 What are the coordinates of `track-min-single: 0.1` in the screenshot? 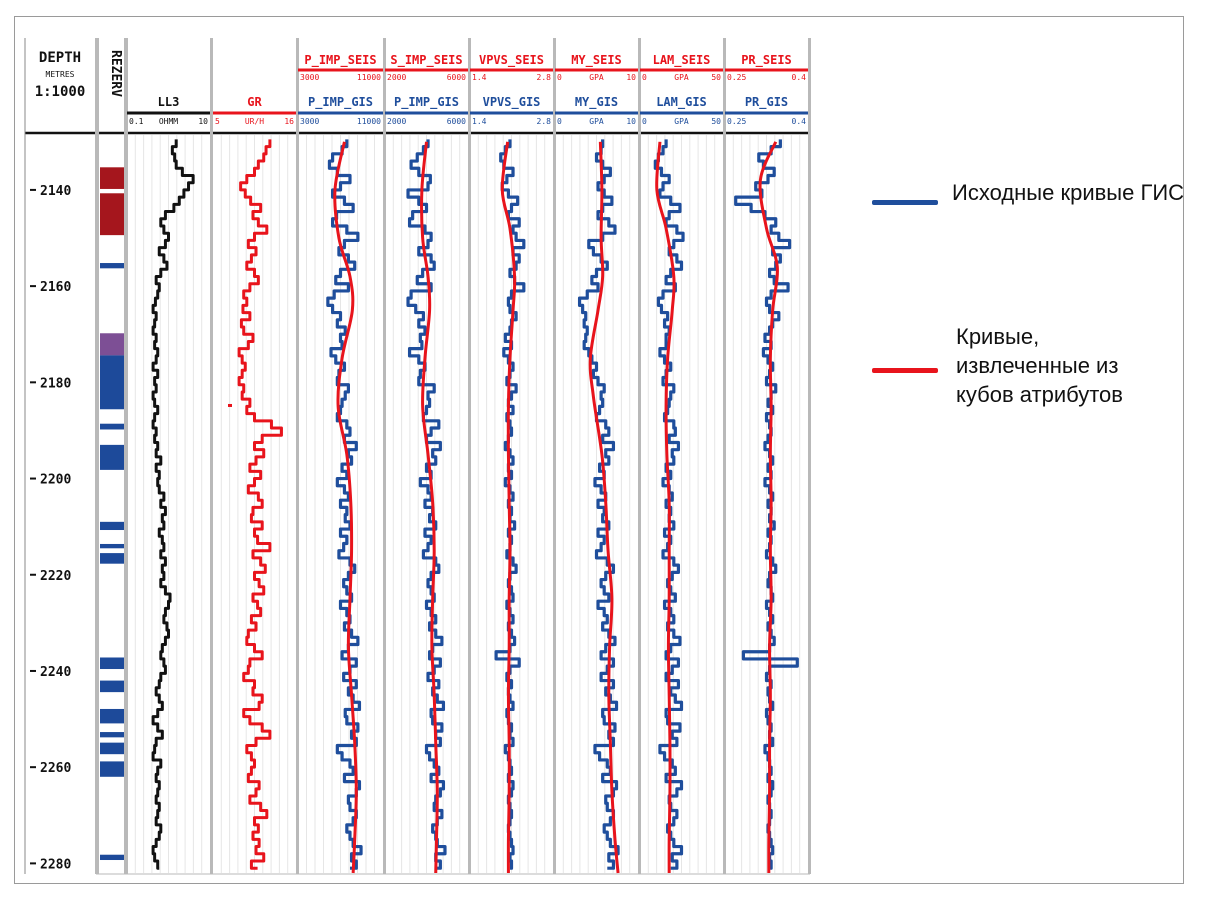 It's located at (136, 121).